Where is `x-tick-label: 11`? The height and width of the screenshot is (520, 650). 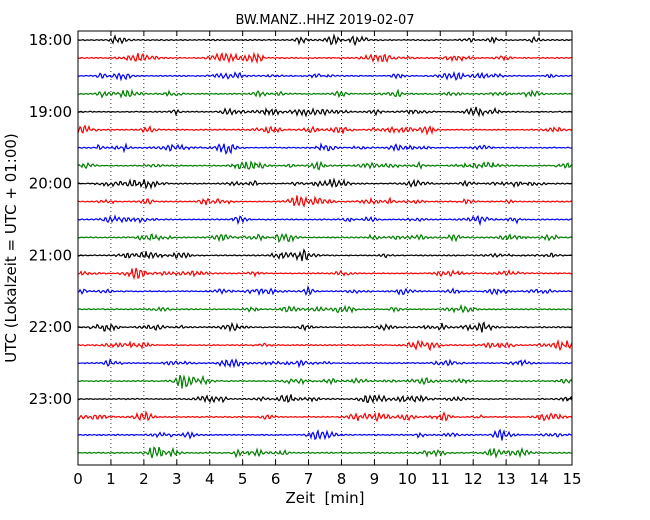
x-tick-label: 11 is located at coordinates (440, 479).